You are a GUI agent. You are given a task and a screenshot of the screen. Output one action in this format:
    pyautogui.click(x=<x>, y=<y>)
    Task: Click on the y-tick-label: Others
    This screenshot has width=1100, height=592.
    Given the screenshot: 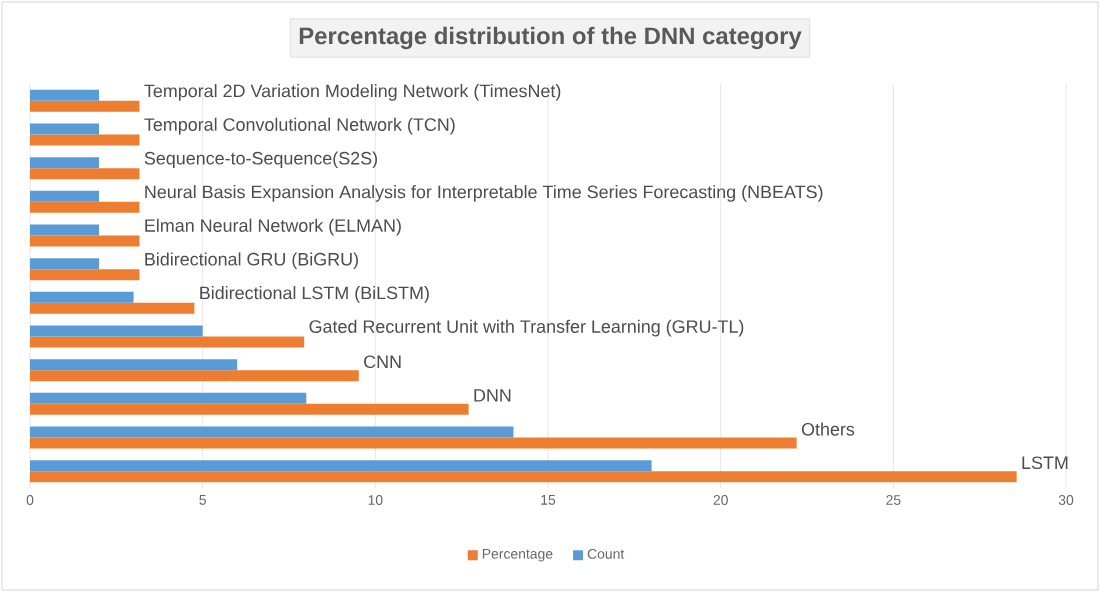 What is the action you would take?
    pyautogui.click(x=828, y=429)
    